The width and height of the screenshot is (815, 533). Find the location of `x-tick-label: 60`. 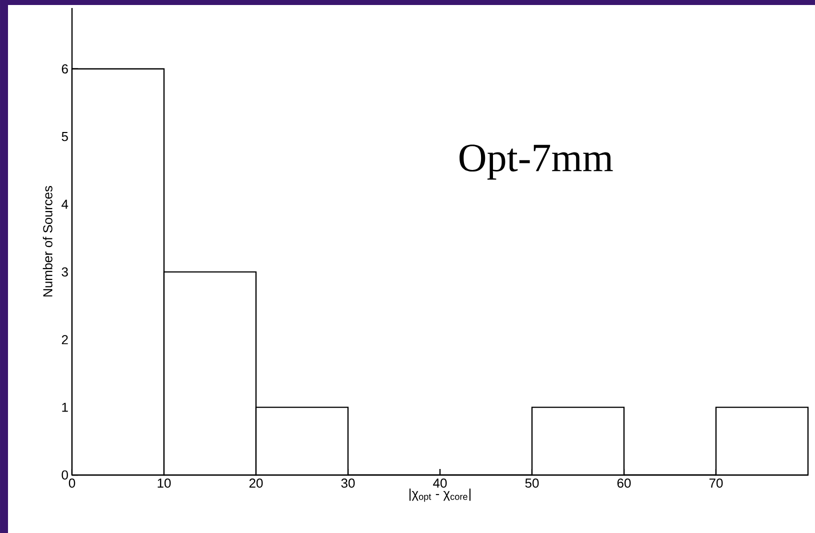

x-tick-label: 60 is located at coordinates (624, 483).